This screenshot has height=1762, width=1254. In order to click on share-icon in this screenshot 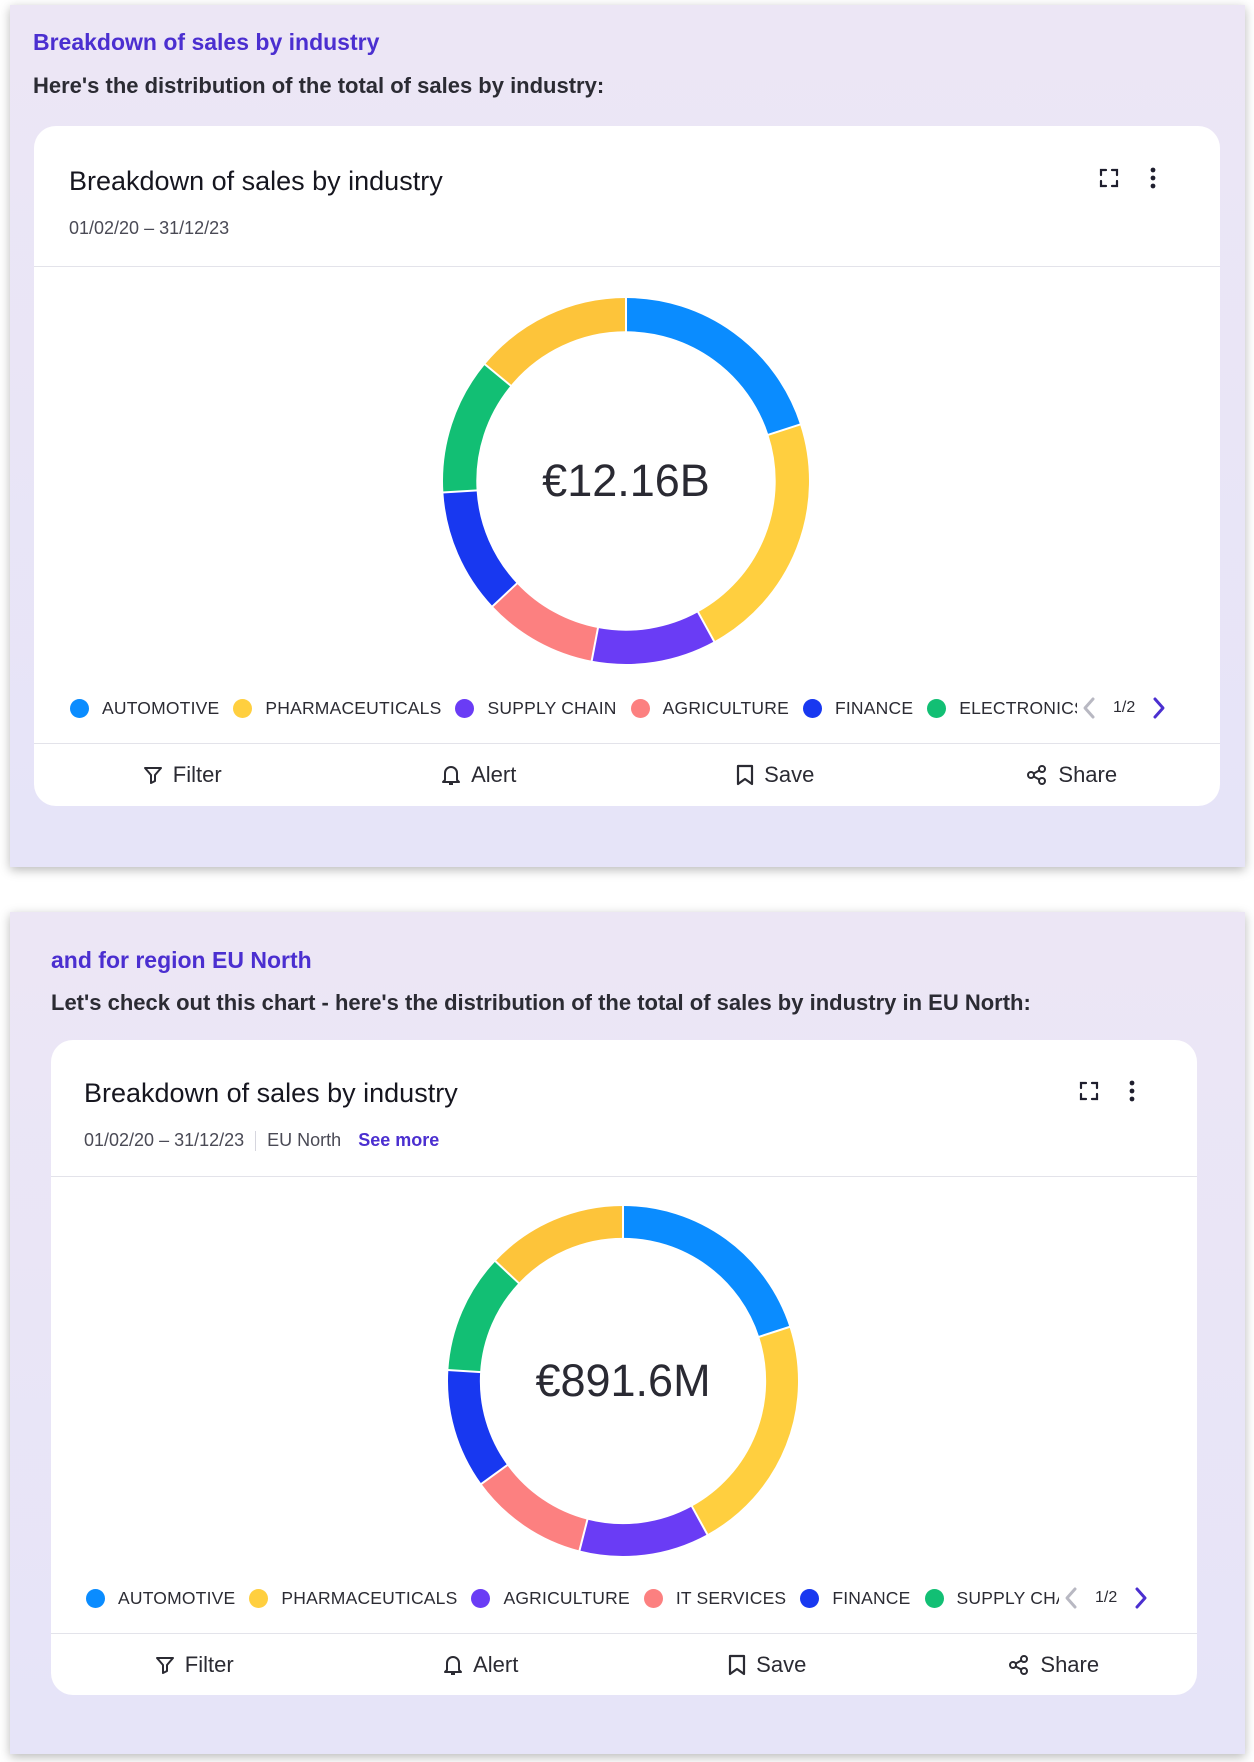, I will do `click(1019, 1664)`.